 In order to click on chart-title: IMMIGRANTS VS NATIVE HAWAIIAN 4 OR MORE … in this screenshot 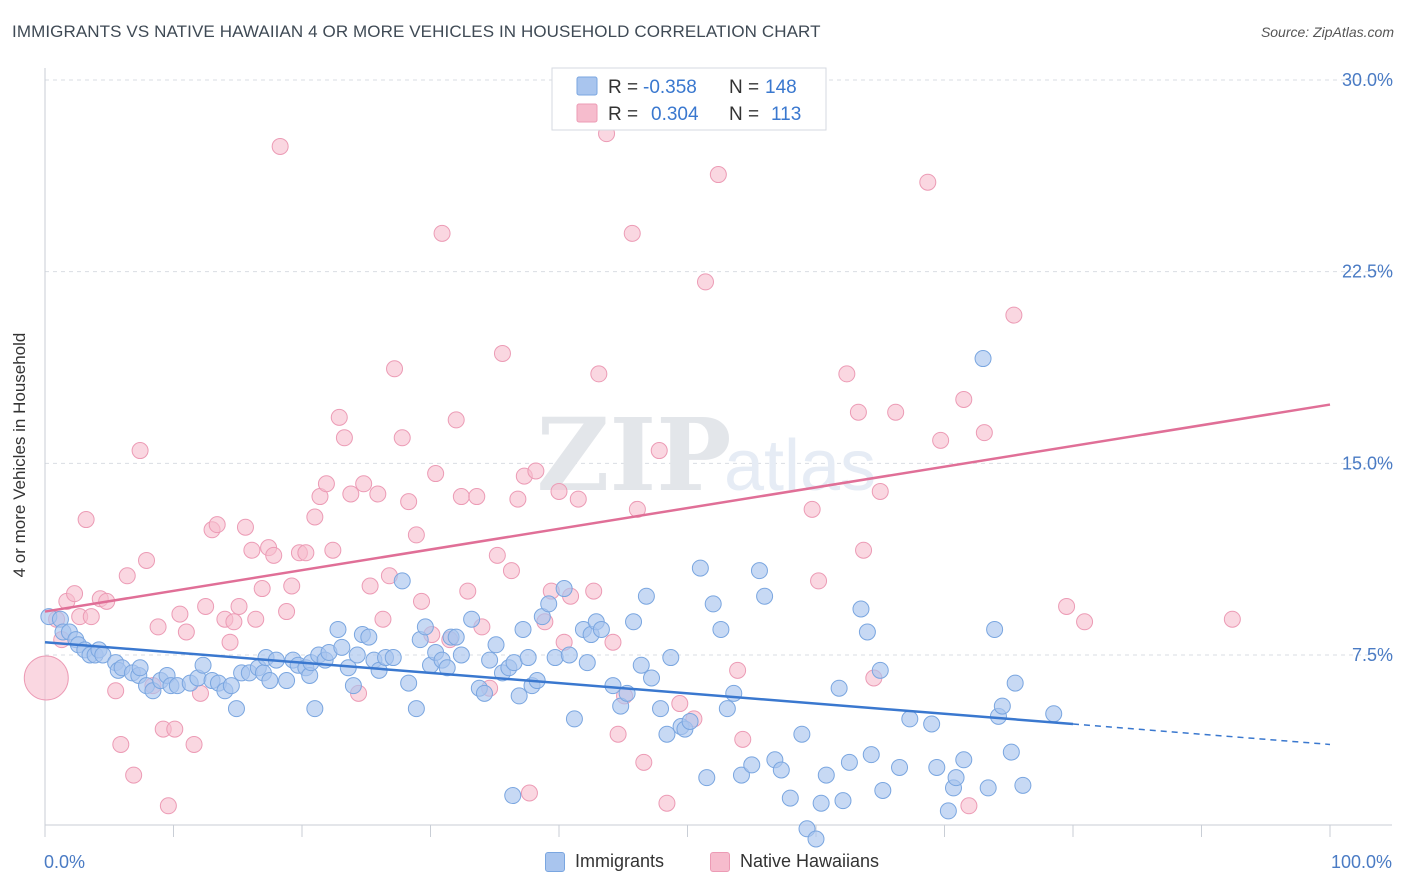, I will do `click(416, 31)`.